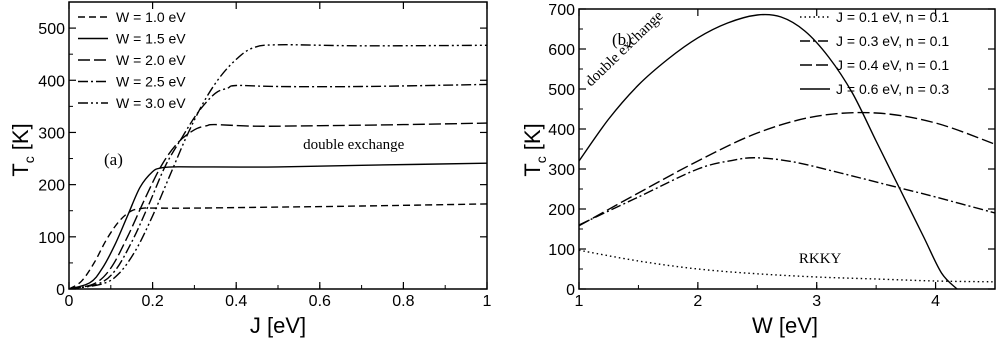 This screenshot has width=998, height=339. I want to click on legend-entry-label: W = 3.0 eV, so click(151, 103).